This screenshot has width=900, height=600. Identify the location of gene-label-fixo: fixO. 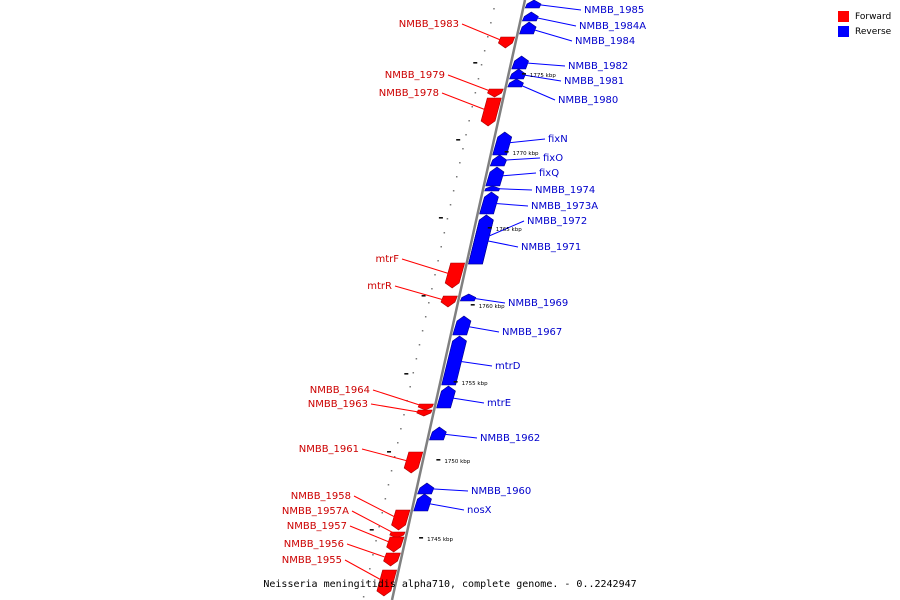
(553, 158).